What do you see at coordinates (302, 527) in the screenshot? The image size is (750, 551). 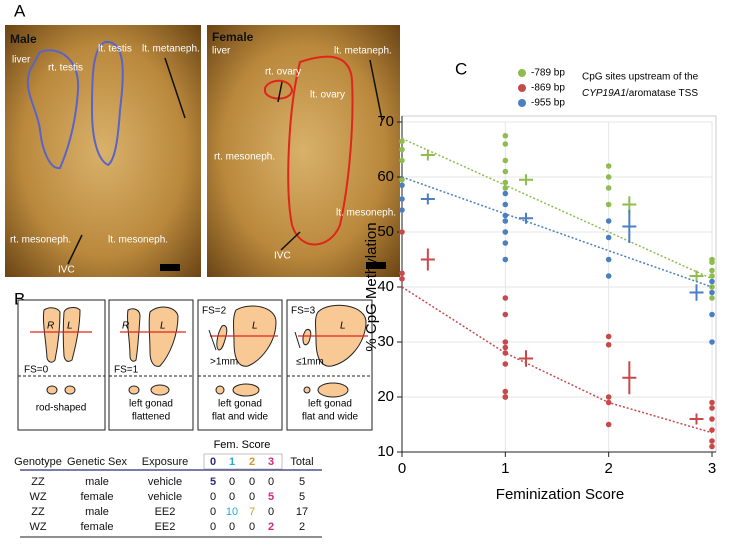 I see `table-cell: 2` at bounding box center [302, 527].